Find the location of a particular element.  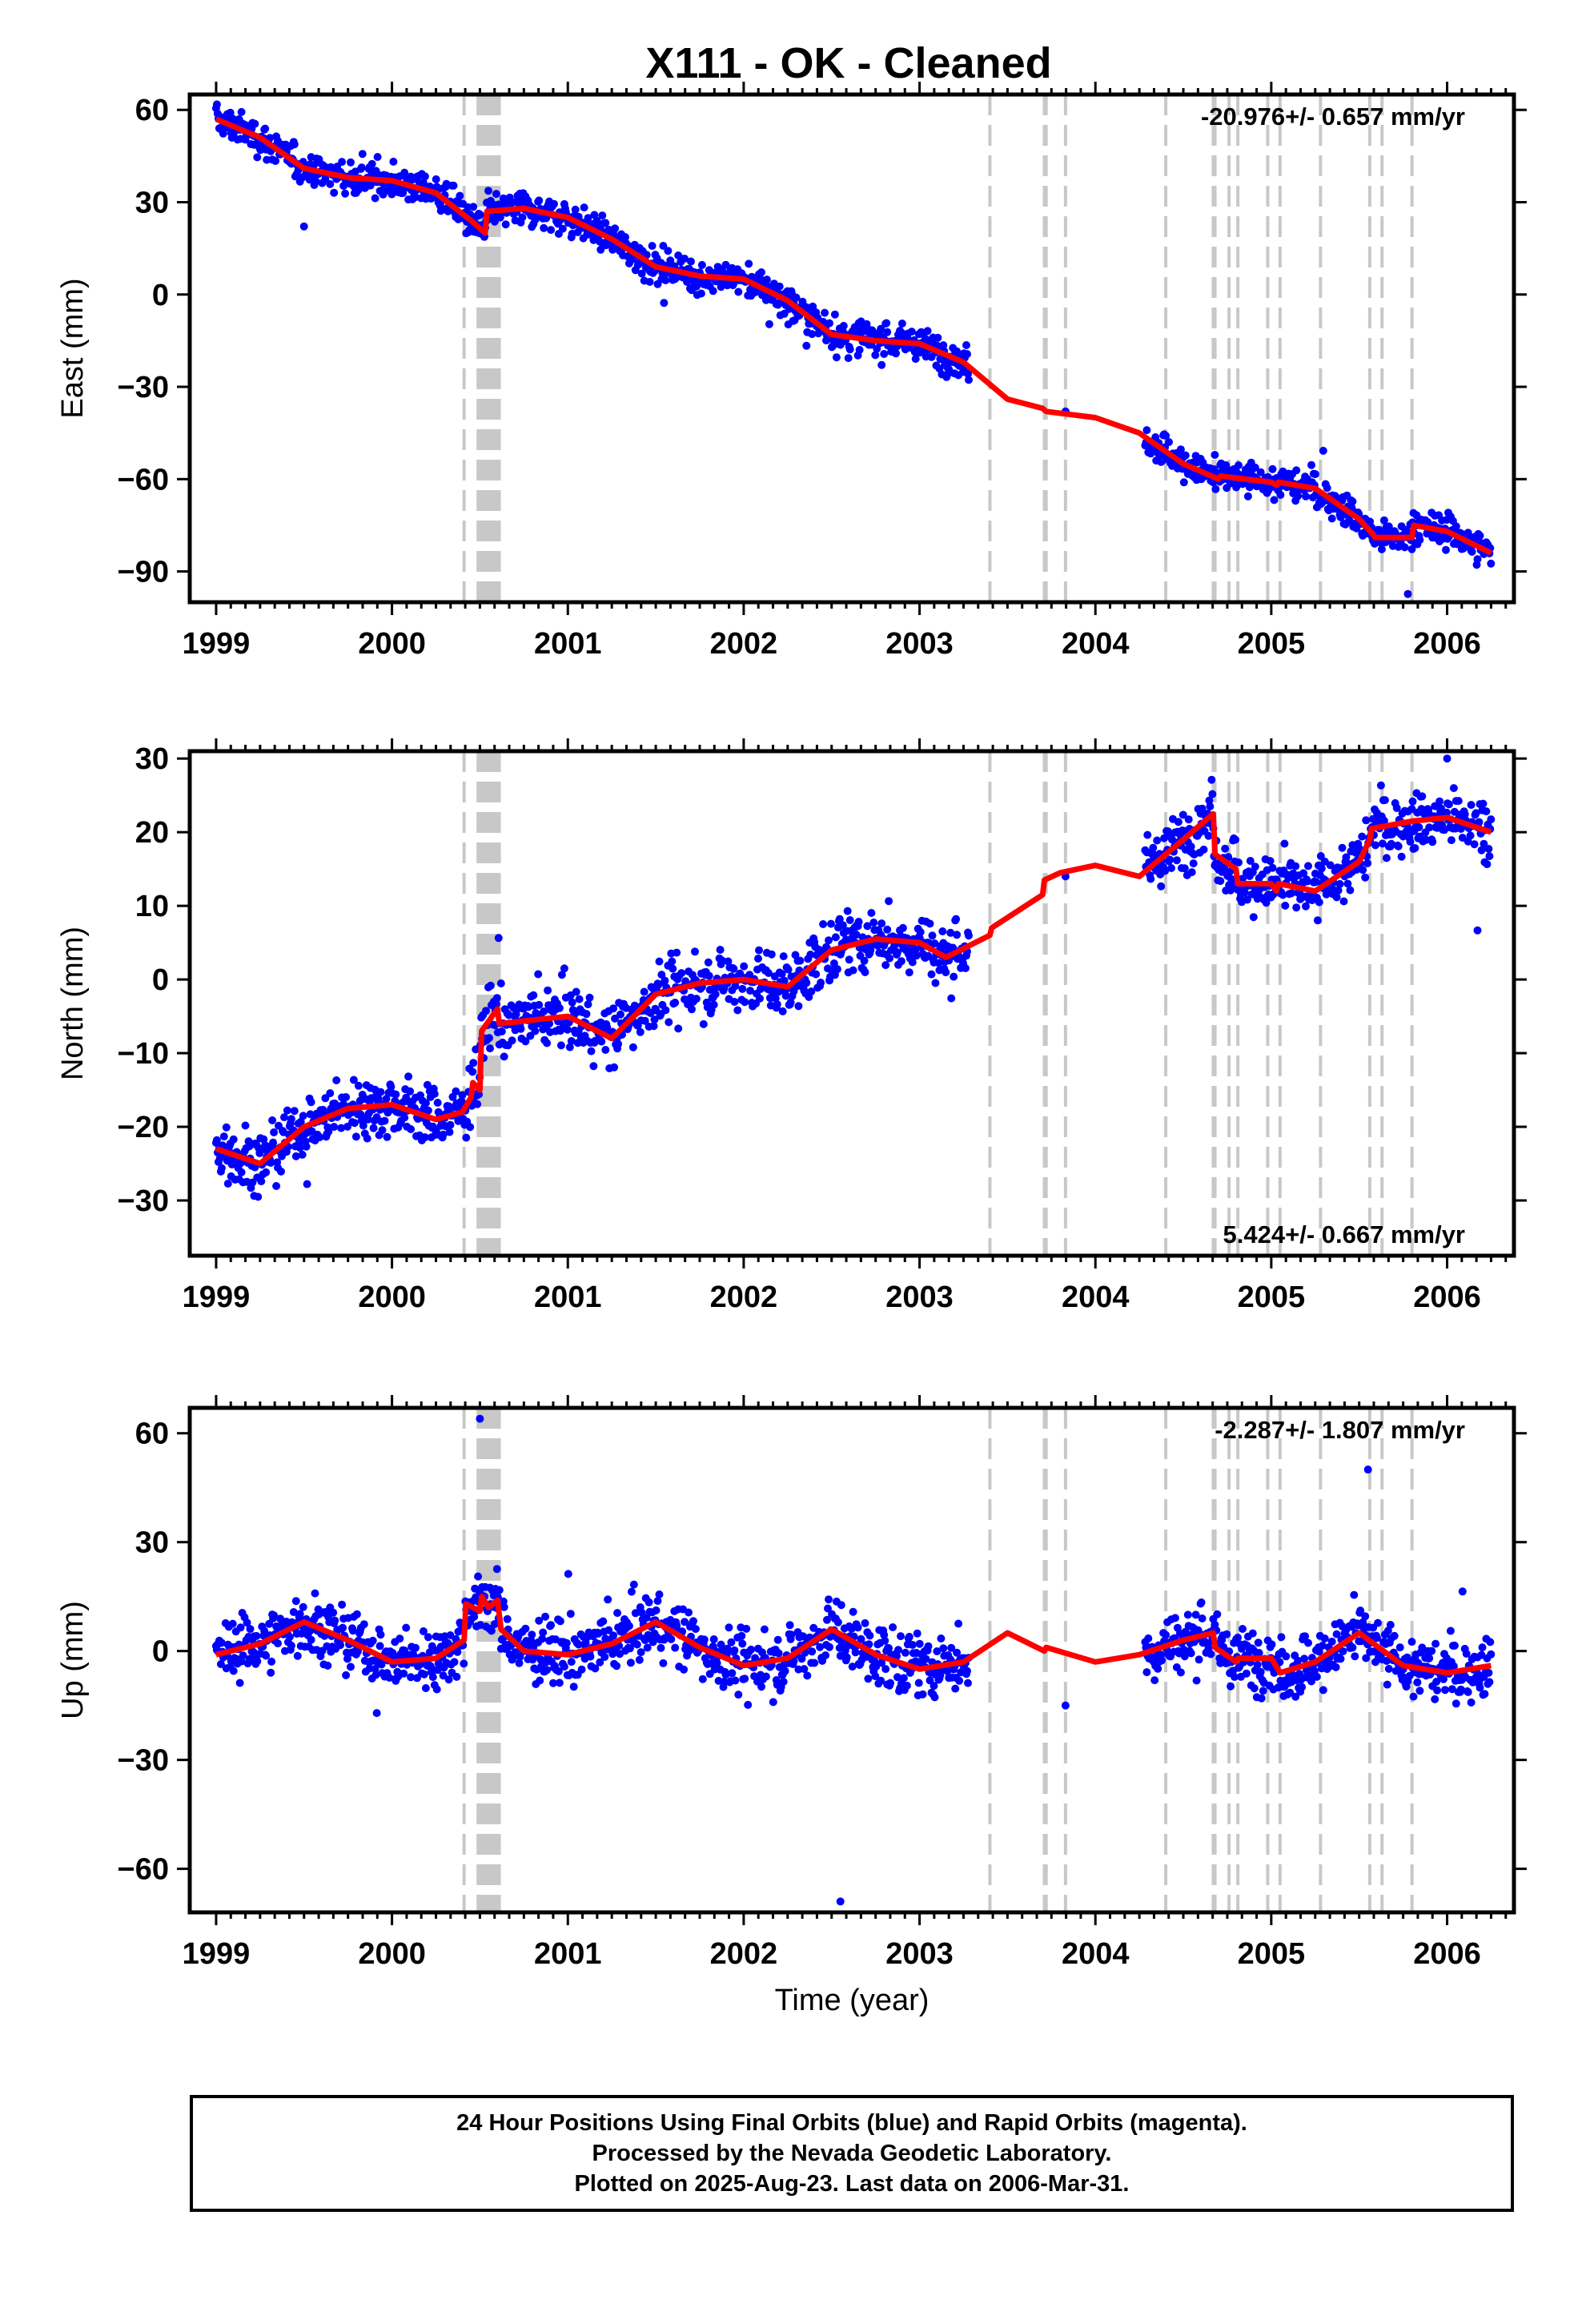

y-tick-label: −90 is located at coordinates (144, 572).